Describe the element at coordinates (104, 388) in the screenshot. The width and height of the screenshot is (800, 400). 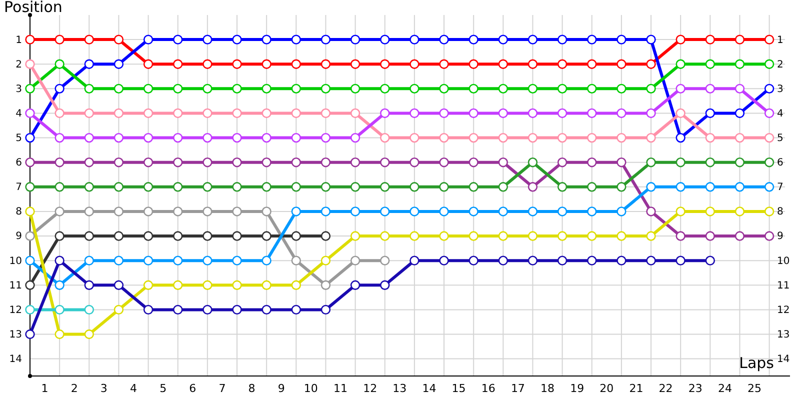
I see `x-tick-label: 3` at that location.